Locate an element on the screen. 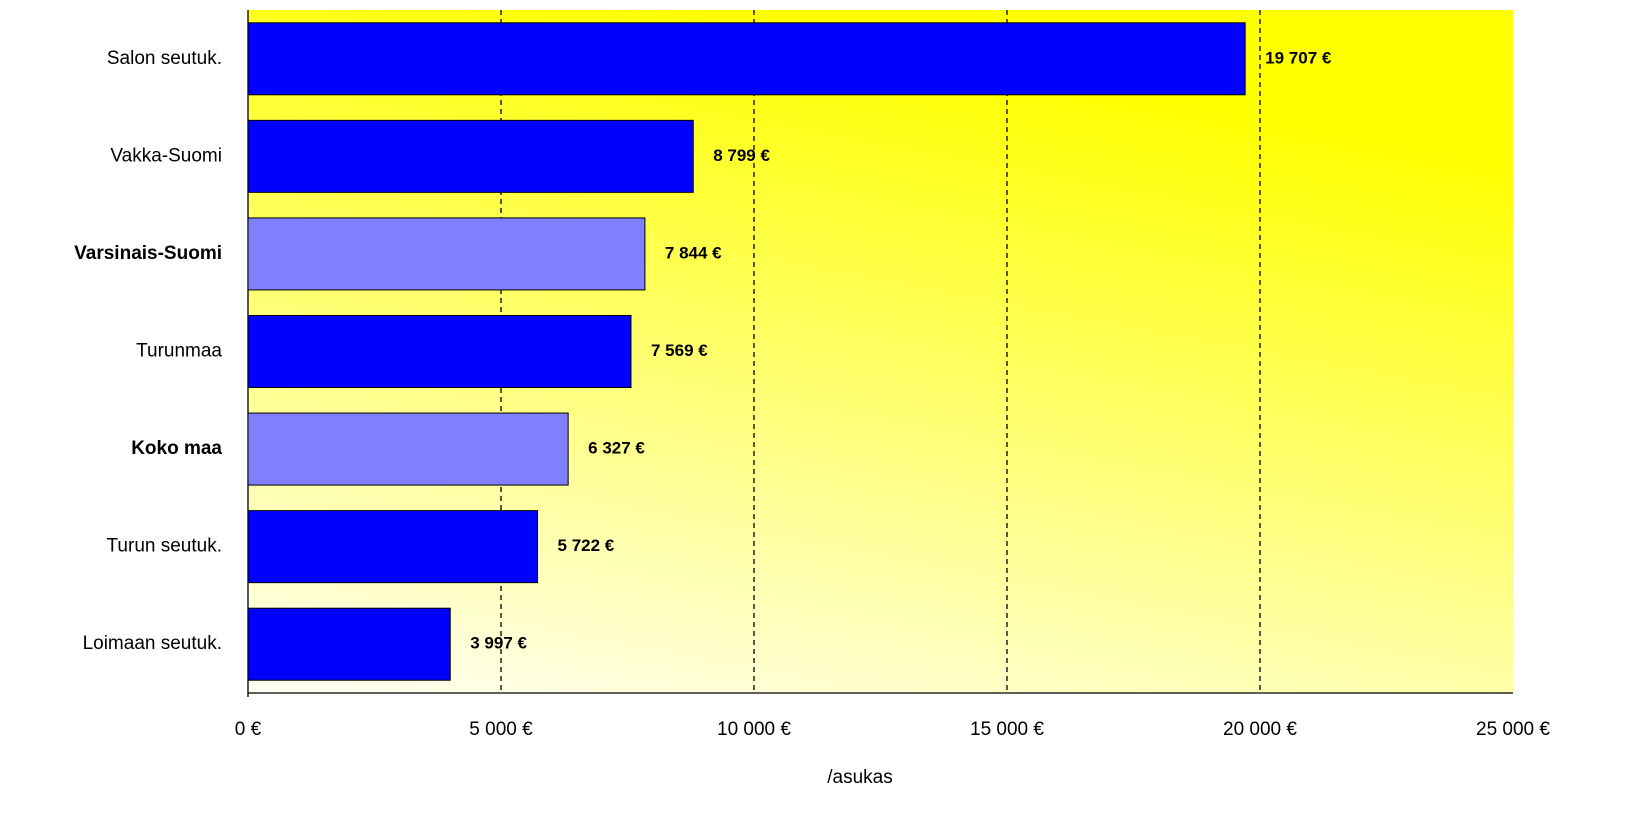  y-tick-label: Salon seutuk. is located at coordinates (164, 58).